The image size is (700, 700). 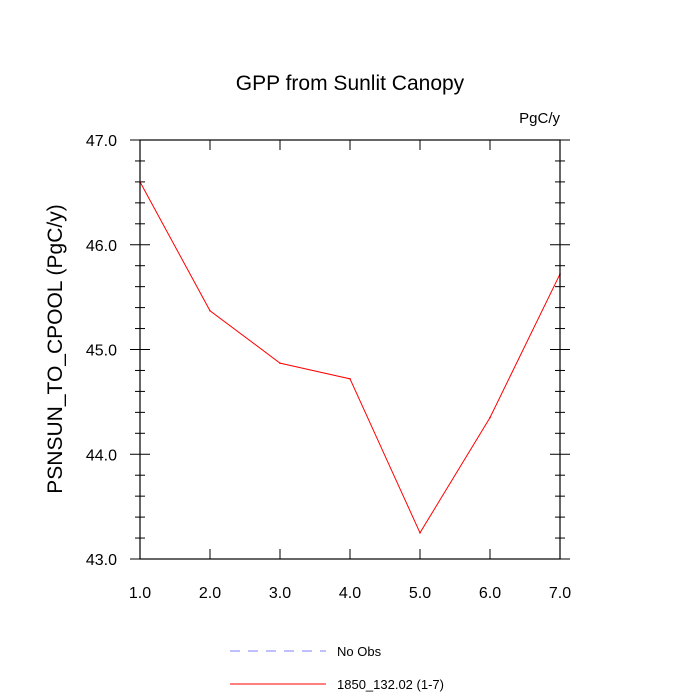 What do you see at coordinates (280, 593) in the screenshot?
I see `x-tick-label: 3.0` at bounding box center [280, 593].